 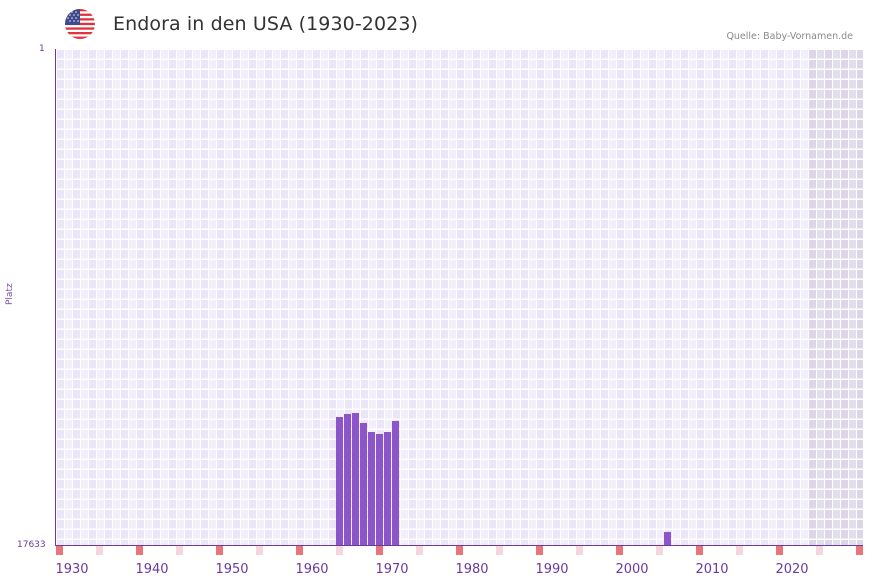 What do you see at coordinates (55, 297) in the screenshot?
I see `y-axis-line` at bounding box center [55, 297].